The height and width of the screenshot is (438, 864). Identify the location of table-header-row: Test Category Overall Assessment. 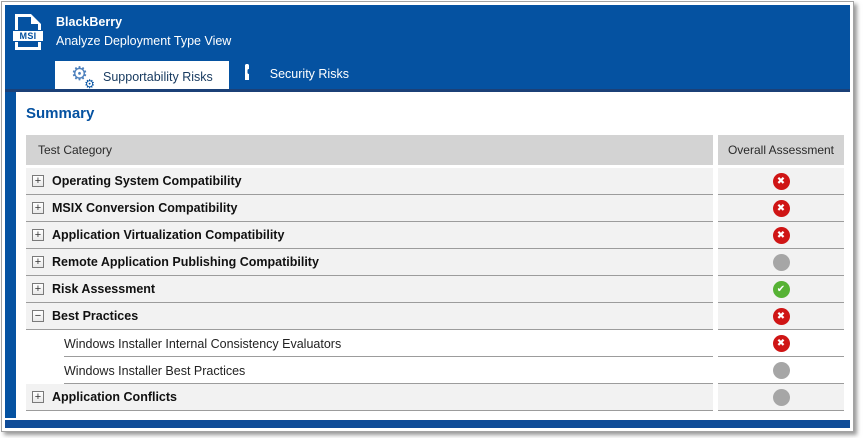
(435, 150).